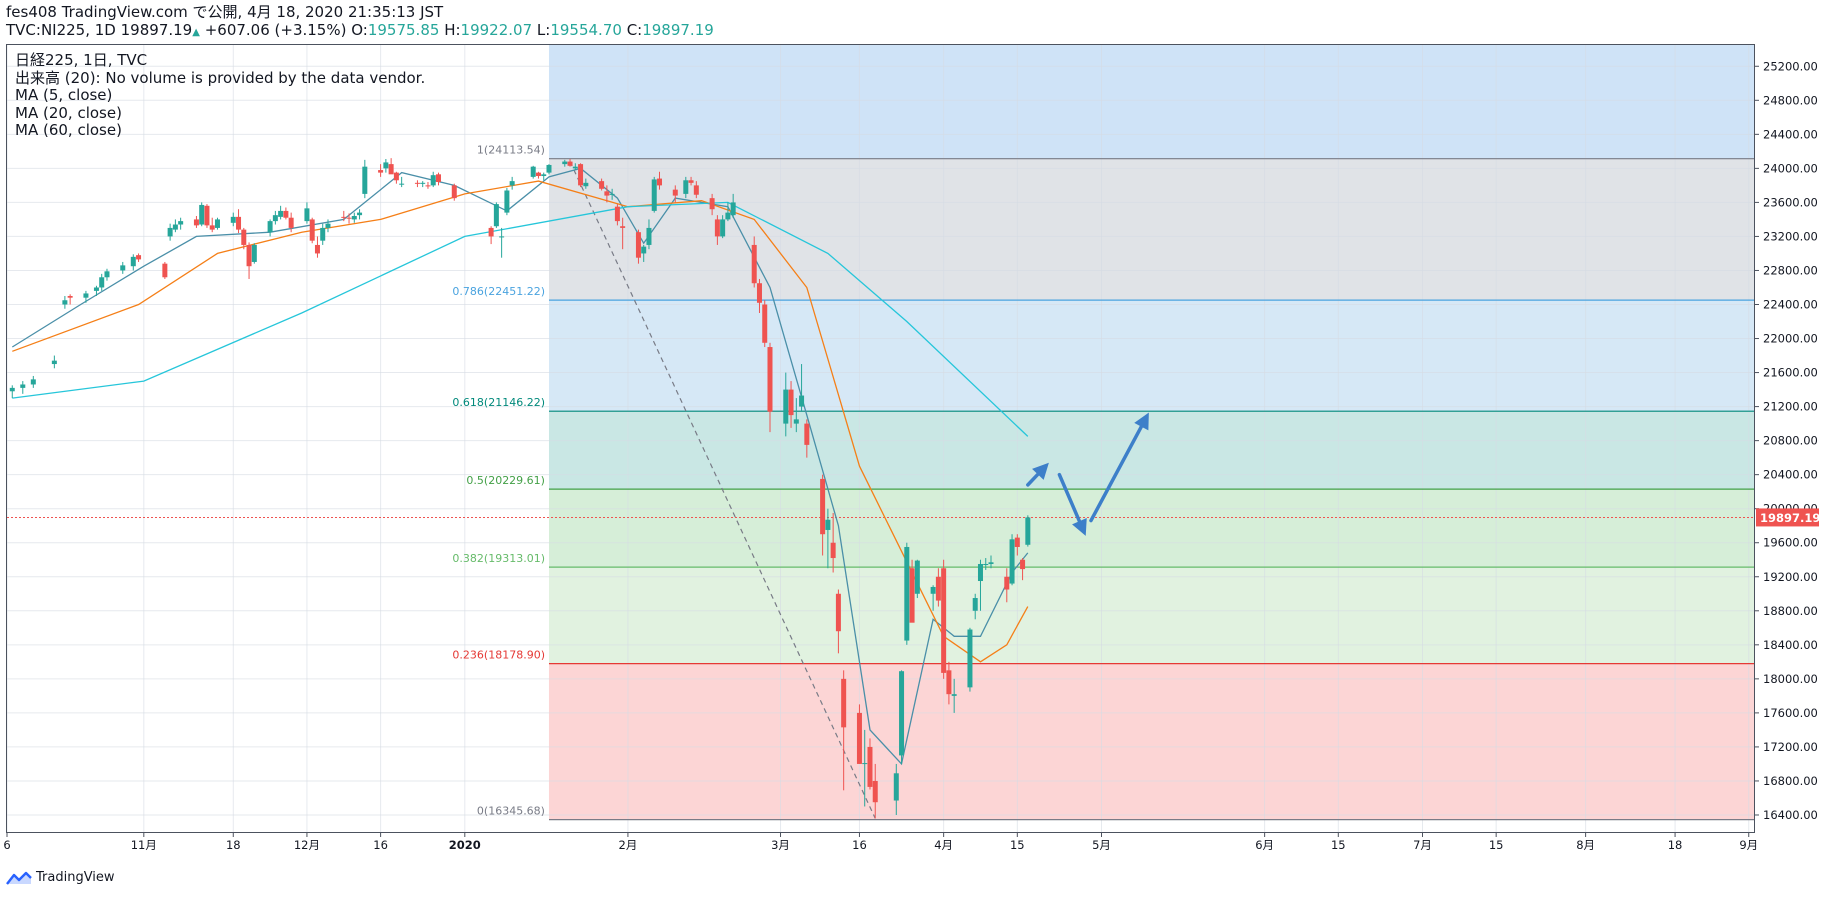  Describe the element at coordinates (780, 845) in the screenshot. I see `time-tick-label: 3月` at that location.